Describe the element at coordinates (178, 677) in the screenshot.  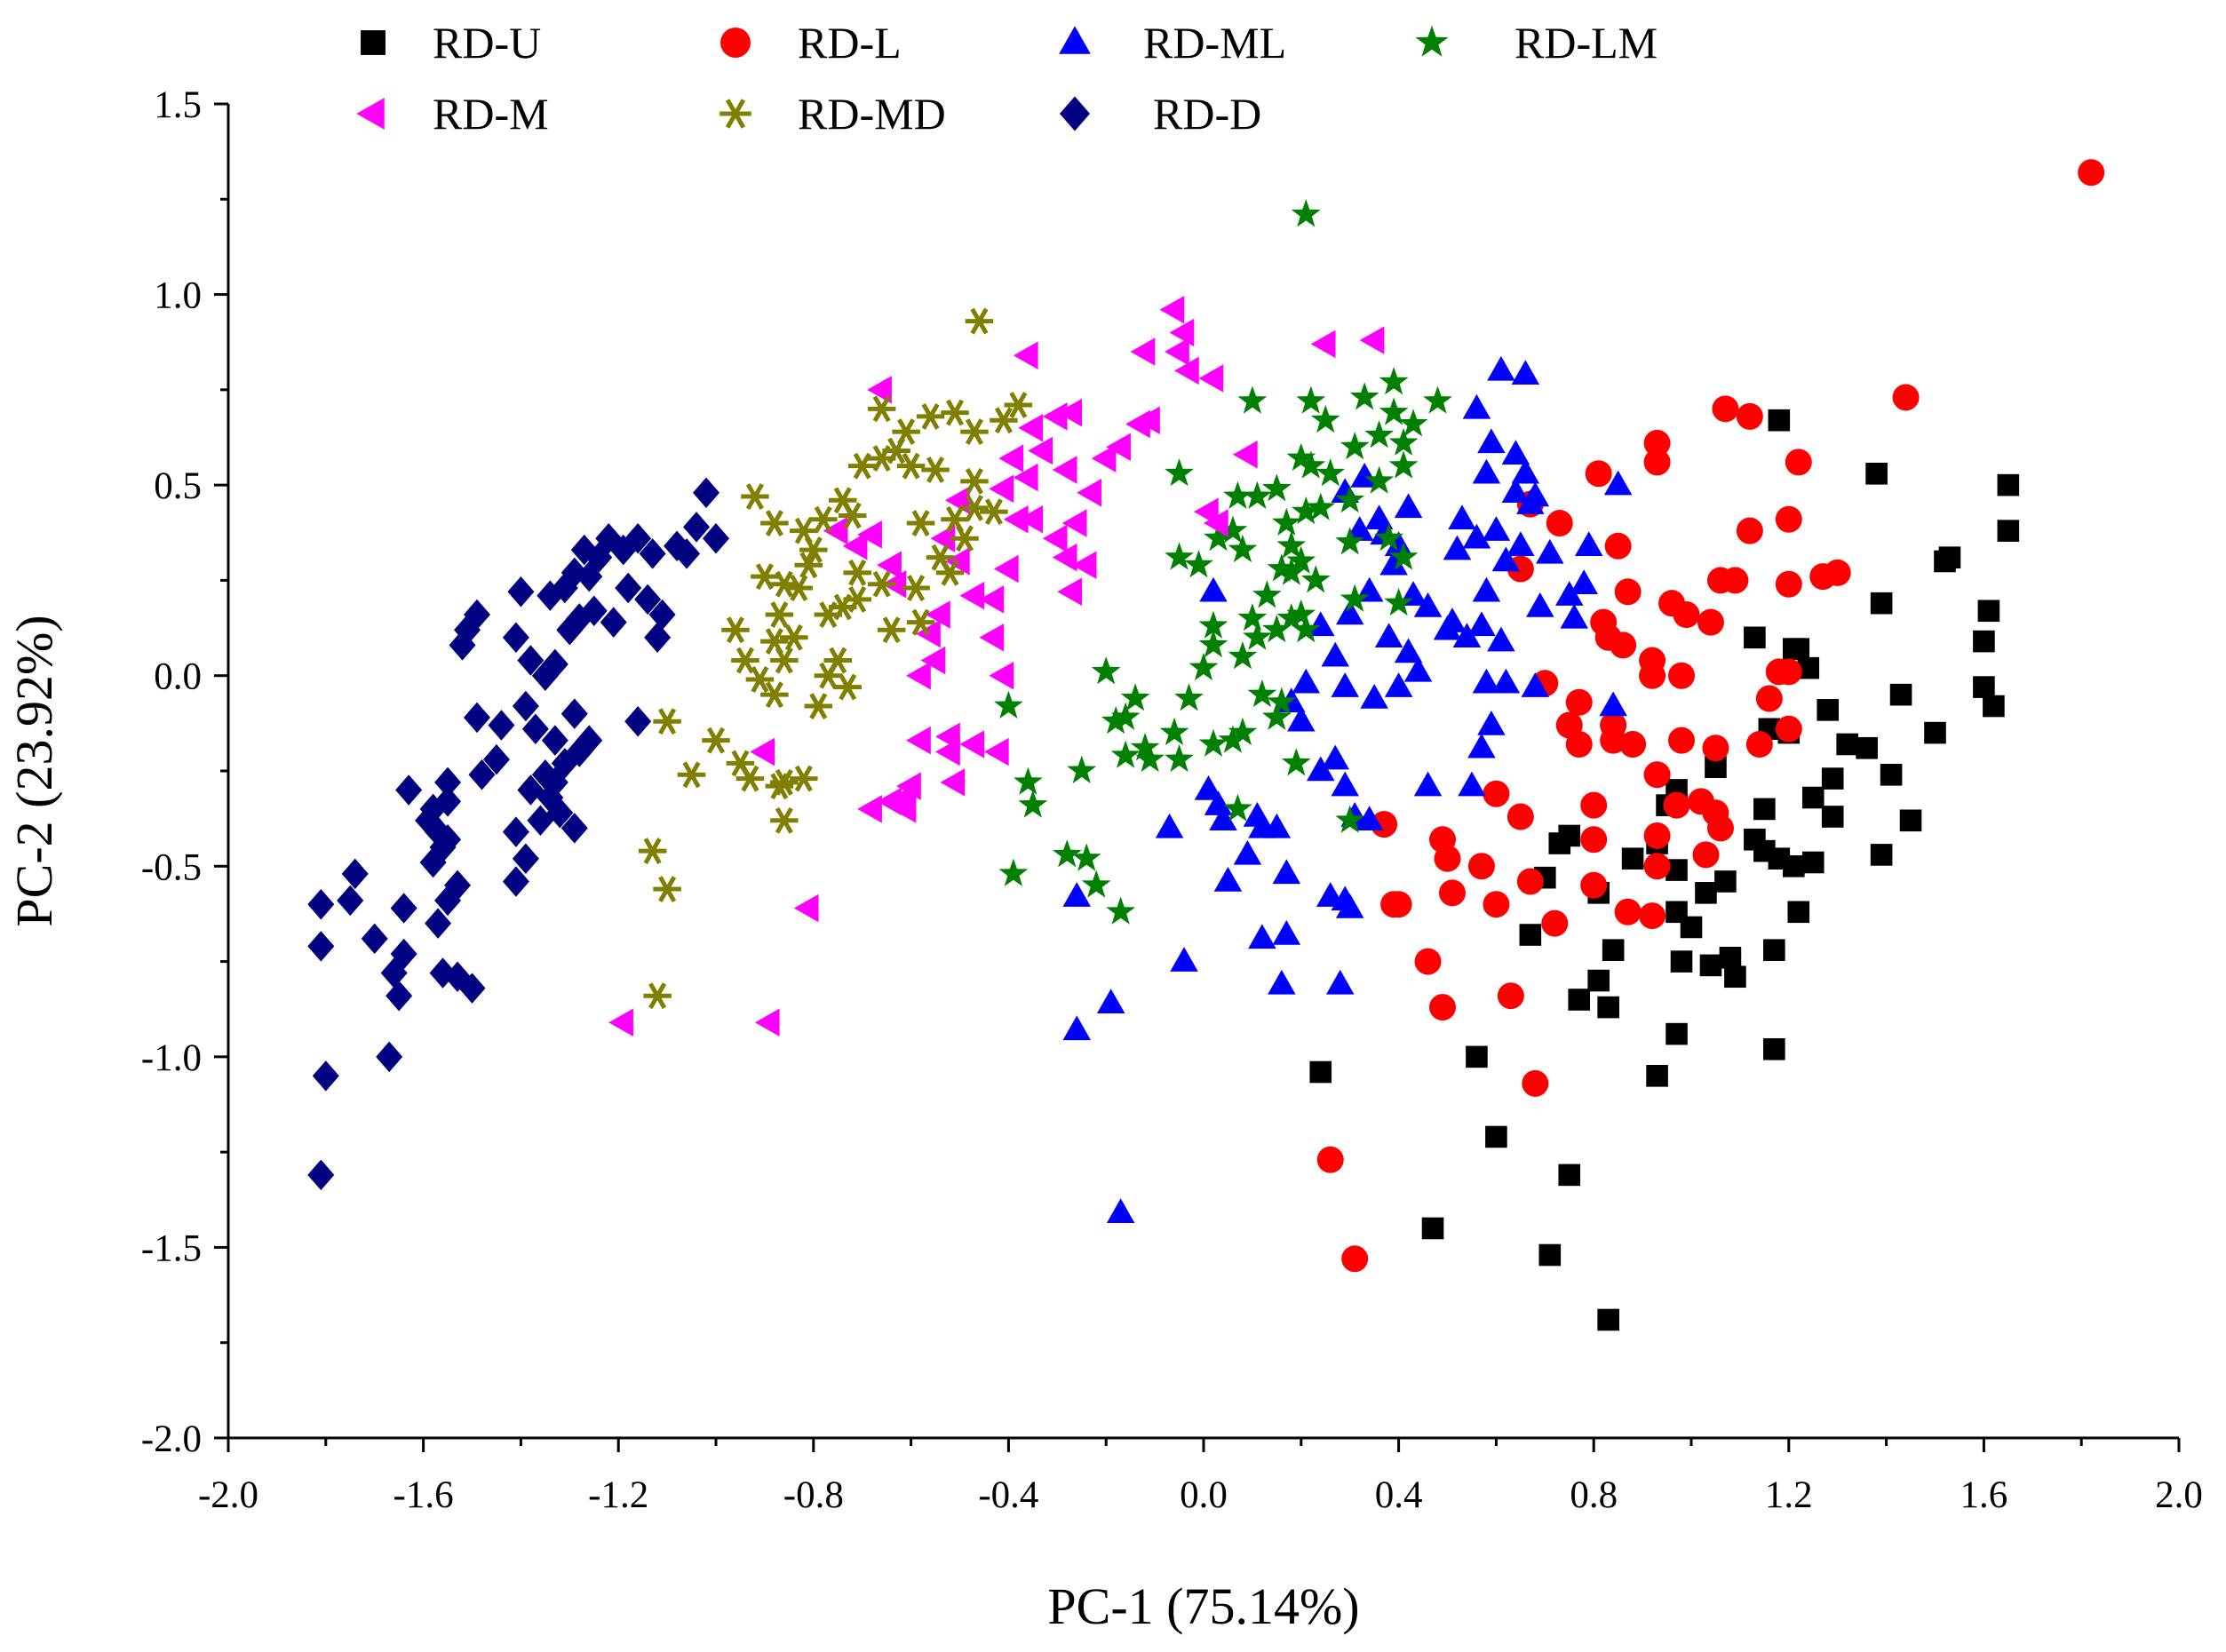
I see `y-tick-label: 0.0` at that location.